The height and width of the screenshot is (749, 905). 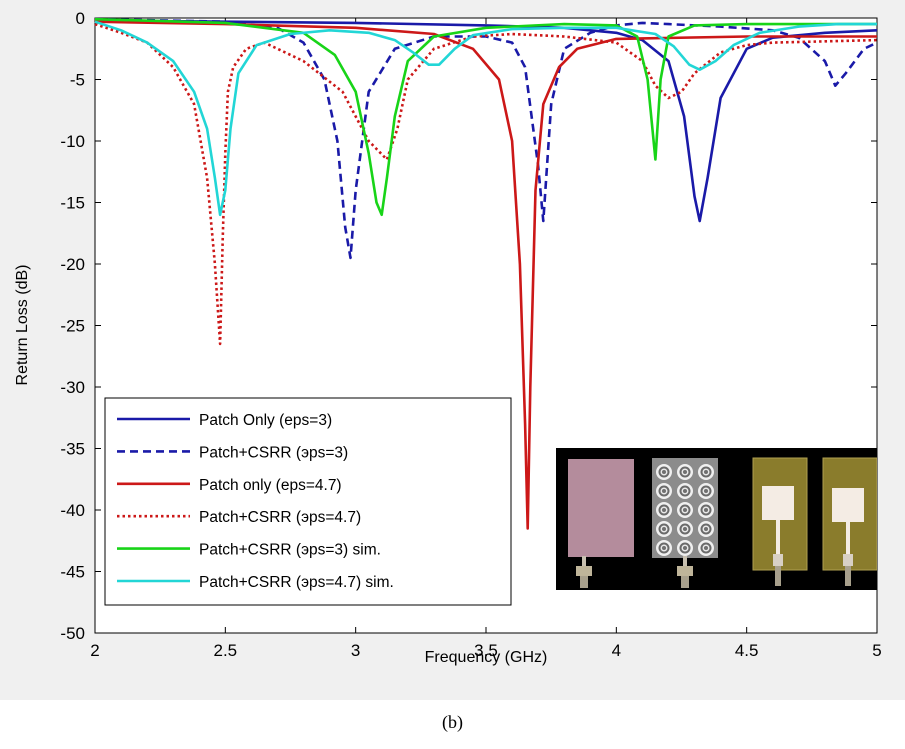 I want to click on legend-entry-4: Patch+CSRR (эps=4.7), so click(x=280, y=517).